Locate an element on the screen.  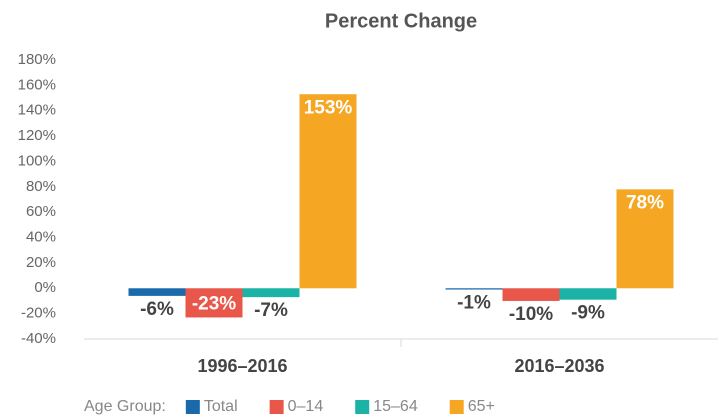
y-tick-label: 180% is located at coordinates (37, 59).